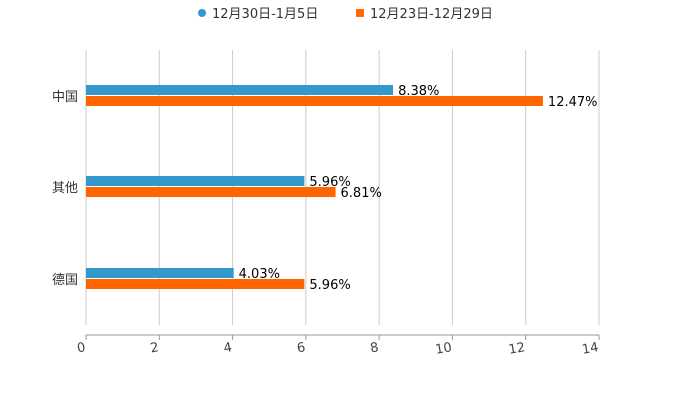  What do you see at coordinates (65, 97) in the screenshot?
I see `category-label: 中国` at bounding box center [65, 97].